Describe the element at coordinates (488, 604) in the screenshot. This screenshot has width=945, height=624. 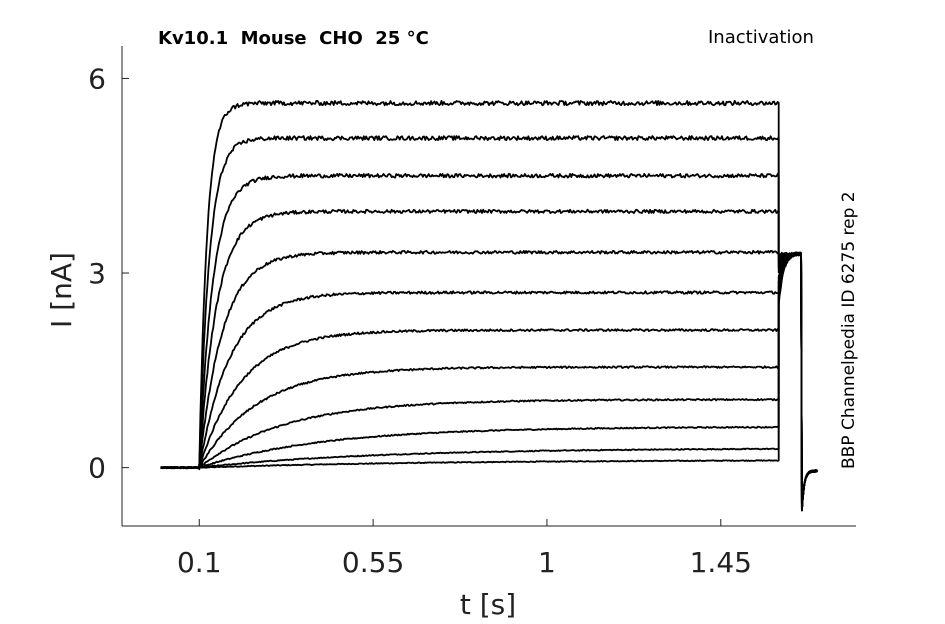
I see `x-axis-label: t [s]` at that location.